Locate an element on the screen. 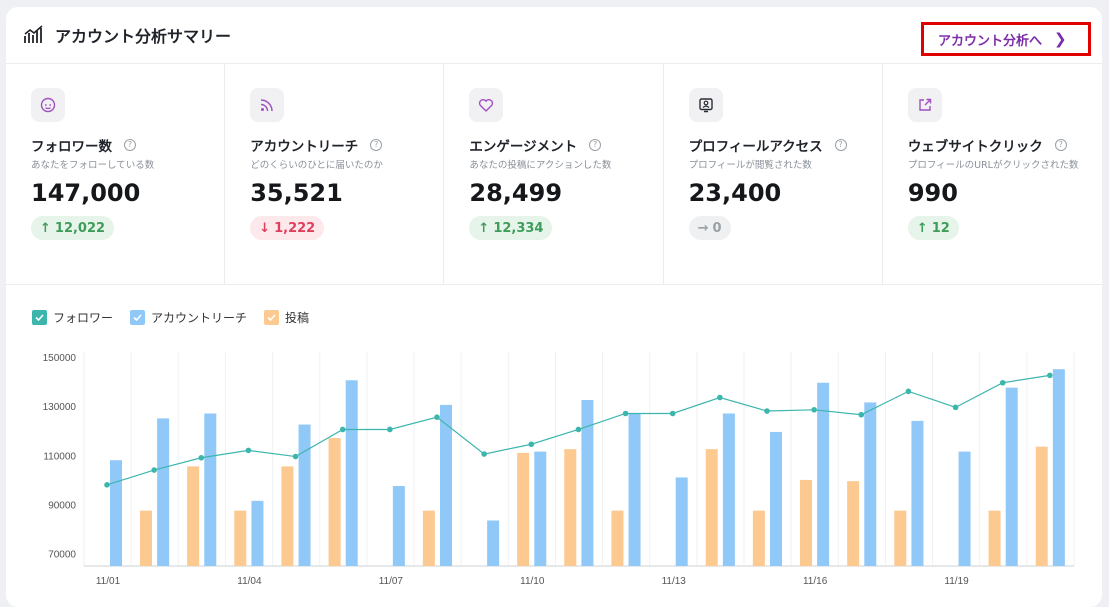 The height and width of the screenshot is (607, 1109). metric-label: プロフィールアクセス? is located at coordinates (768, 145).